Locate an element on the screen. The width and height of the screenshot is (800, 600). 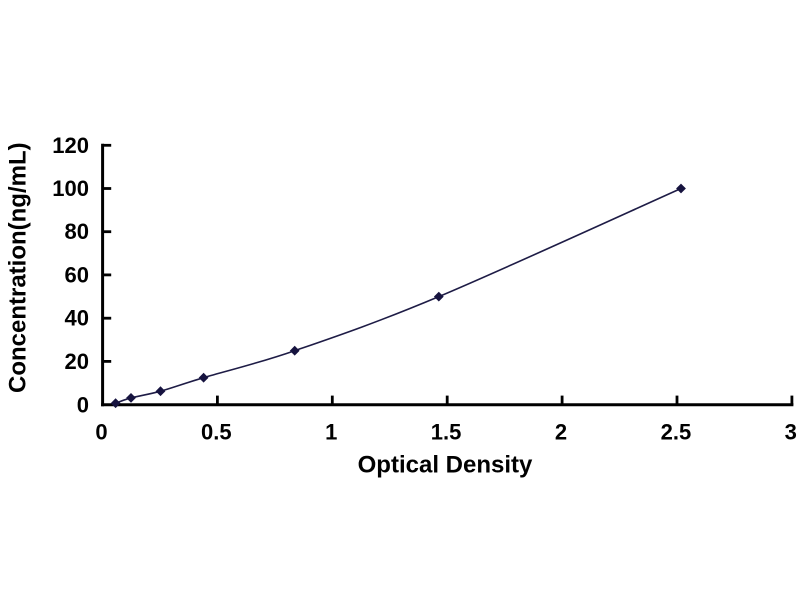
svg-text: 80 is located at coordinates (77, 231).